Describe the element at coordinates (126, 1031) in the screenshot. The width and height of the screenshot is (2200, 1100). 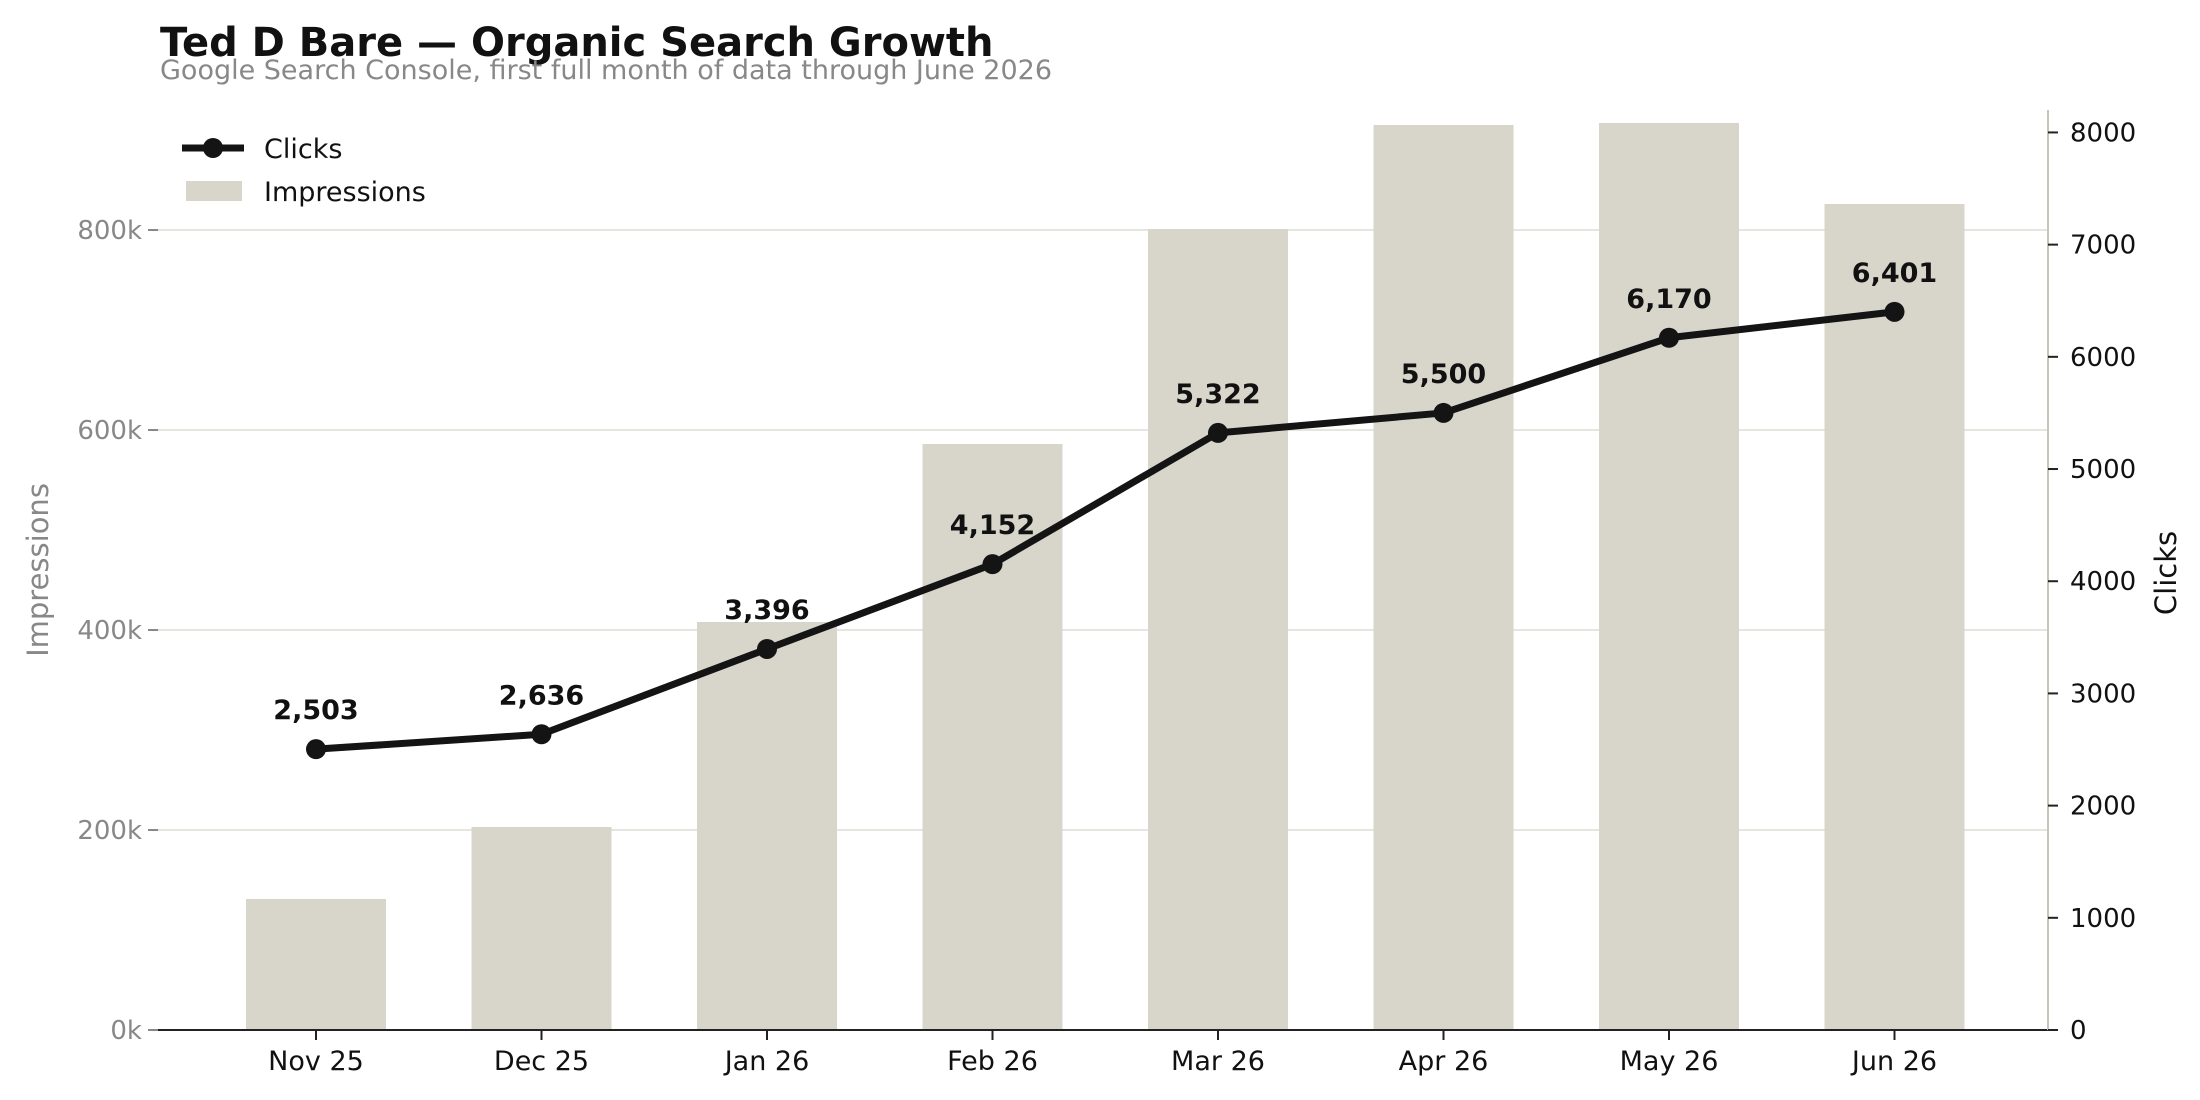
I see `y-left-tick-label: 0k` at that location.